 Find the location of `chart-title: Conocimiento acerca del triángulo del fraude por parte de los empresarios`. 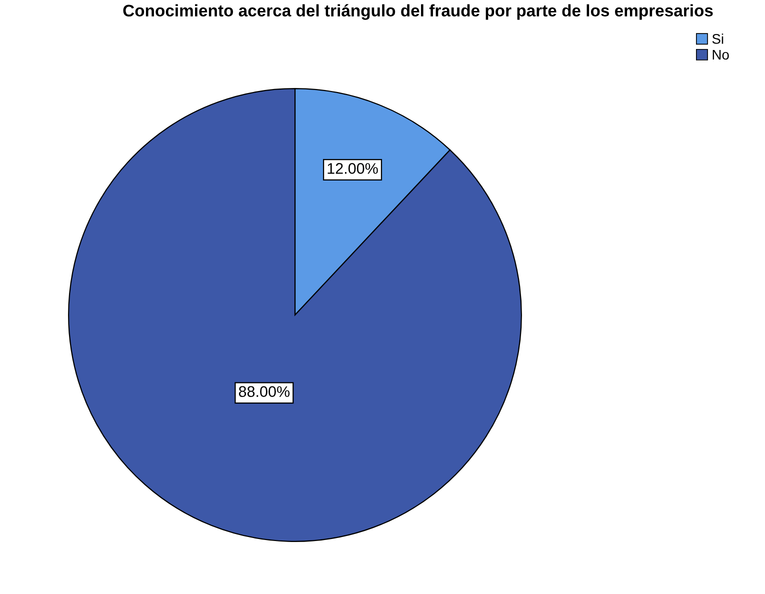

chart-title: Conocimiento acerca del triángulo del fraude por parte de los empresarios is located at coordinates (418, 12).